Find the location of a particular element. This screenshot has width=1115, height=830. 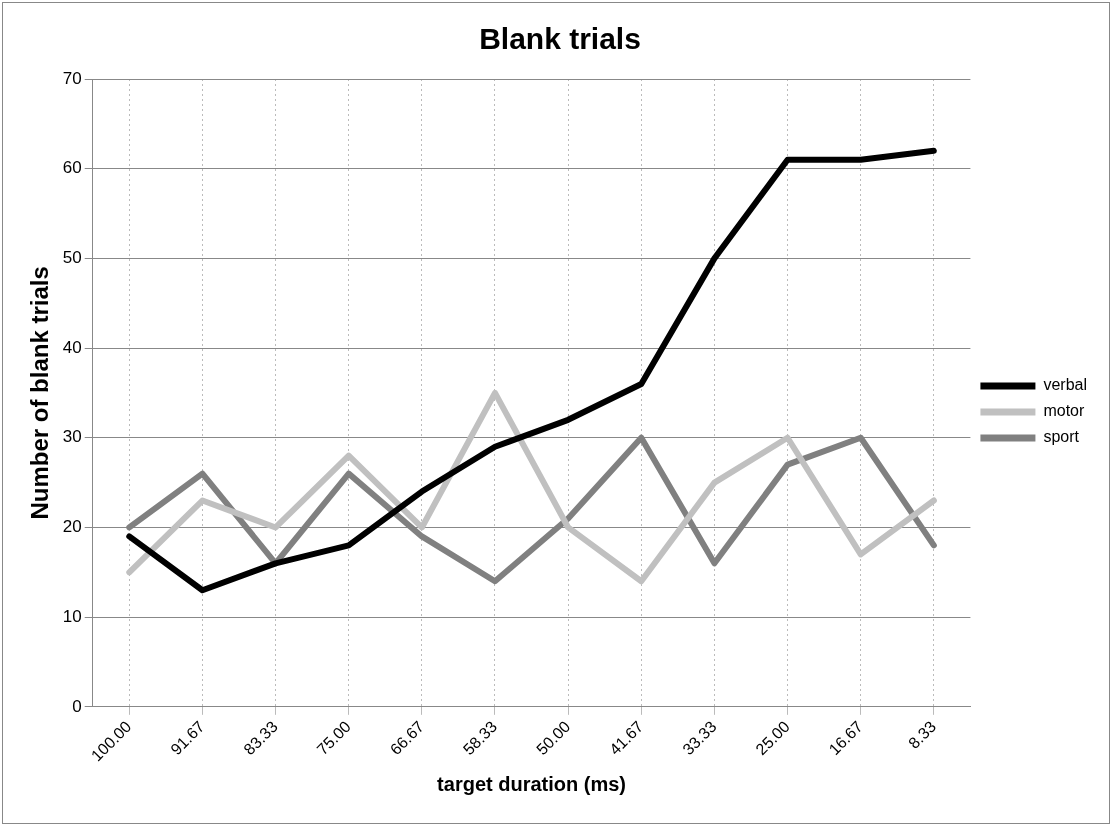

x-axis-title: target duration (ms) is located at coordinates (532, 783).